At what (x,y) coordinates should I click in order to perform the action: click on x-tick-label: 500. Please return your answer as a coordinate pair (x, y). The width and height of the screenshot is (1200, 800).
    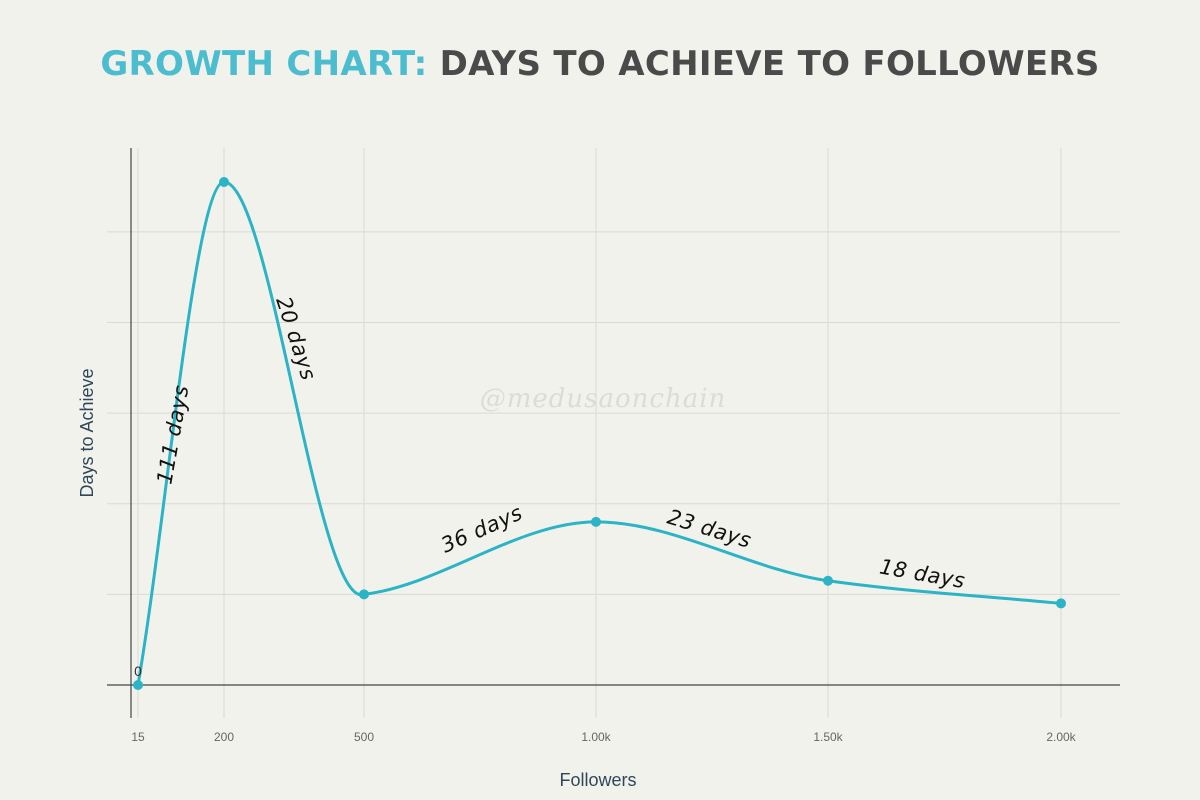
    Looking at the image, I should click on (364, 737).